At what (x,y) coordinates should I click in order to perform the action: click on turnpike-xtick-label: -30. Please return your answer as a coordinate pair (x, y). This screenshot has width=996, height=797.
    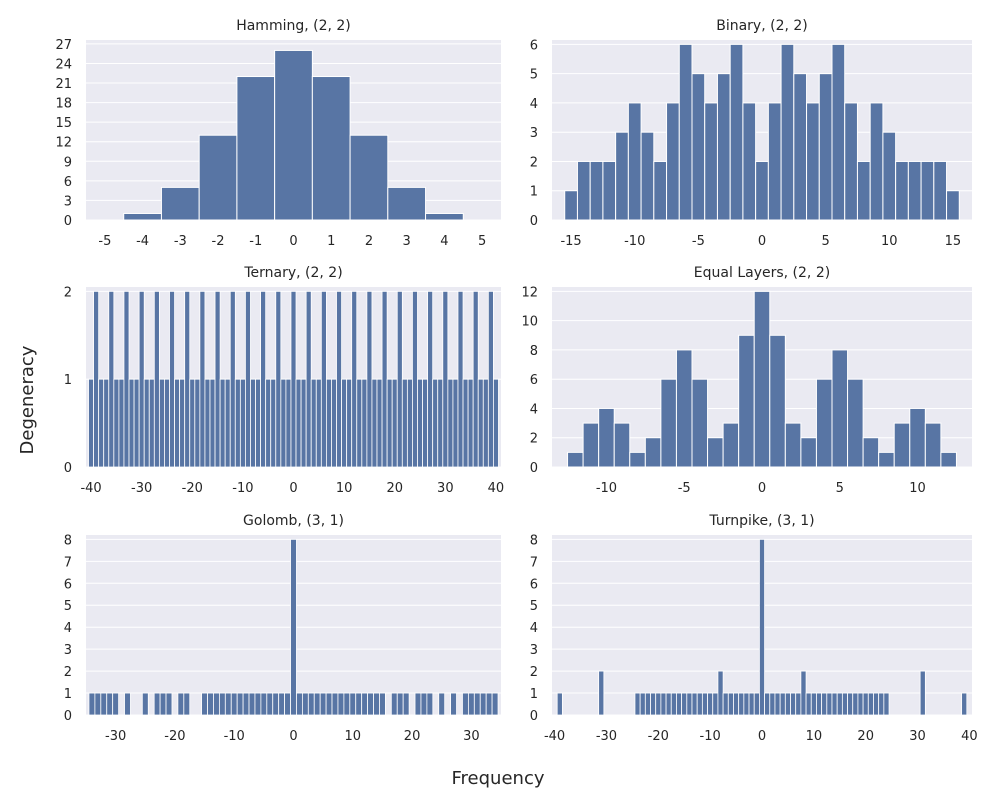
    Looking at the image, I should click on (606, 736).